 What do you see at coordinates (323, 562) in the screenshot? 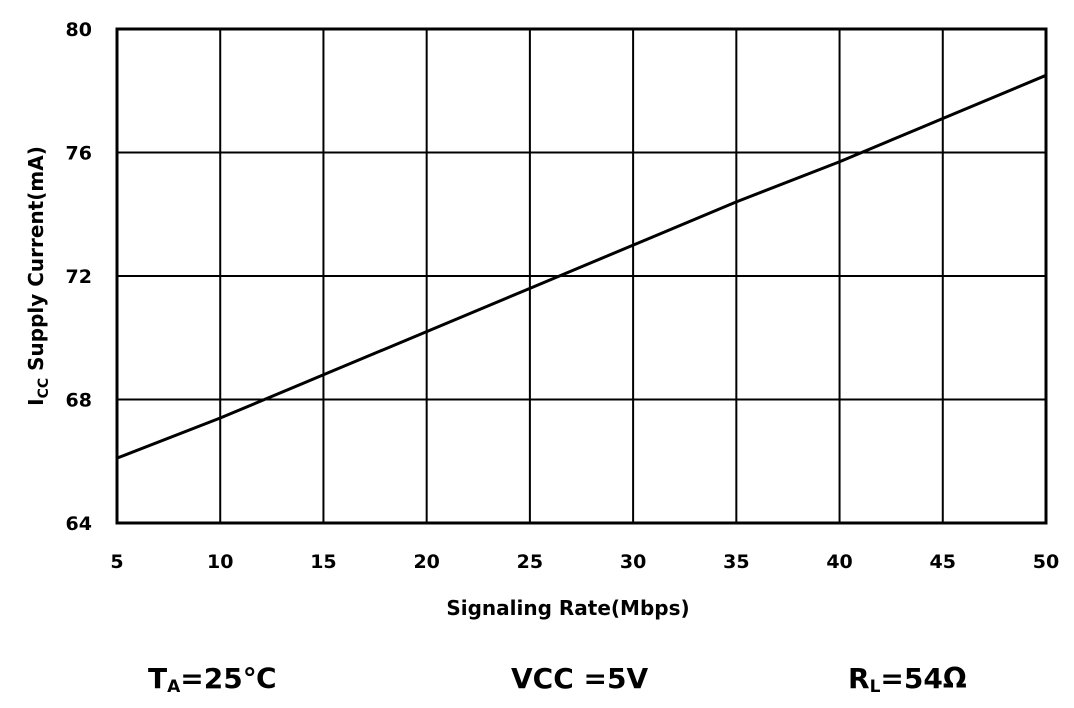
I see `x-tick-label: 15` at bounding box center [323, 562].